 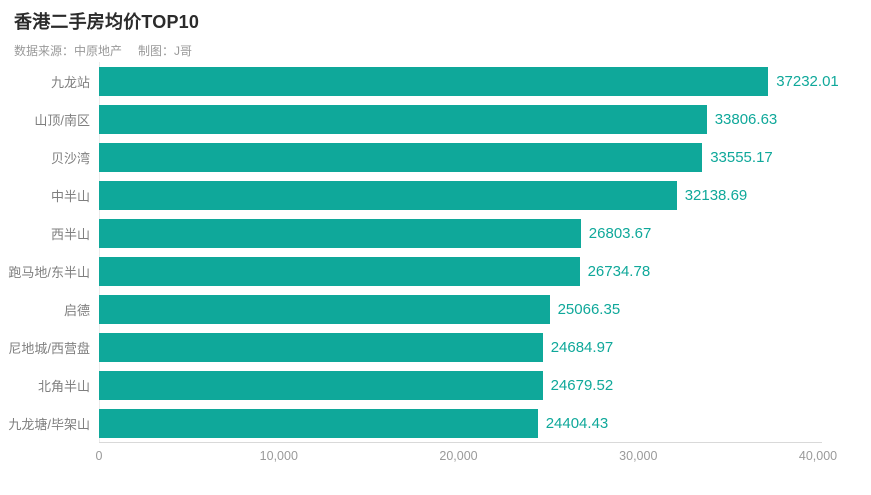 What do you see at coordinates (165, 51) in the screenshot?
I see `credit-label: 制图：J哥` at bounding box center [165, 51].